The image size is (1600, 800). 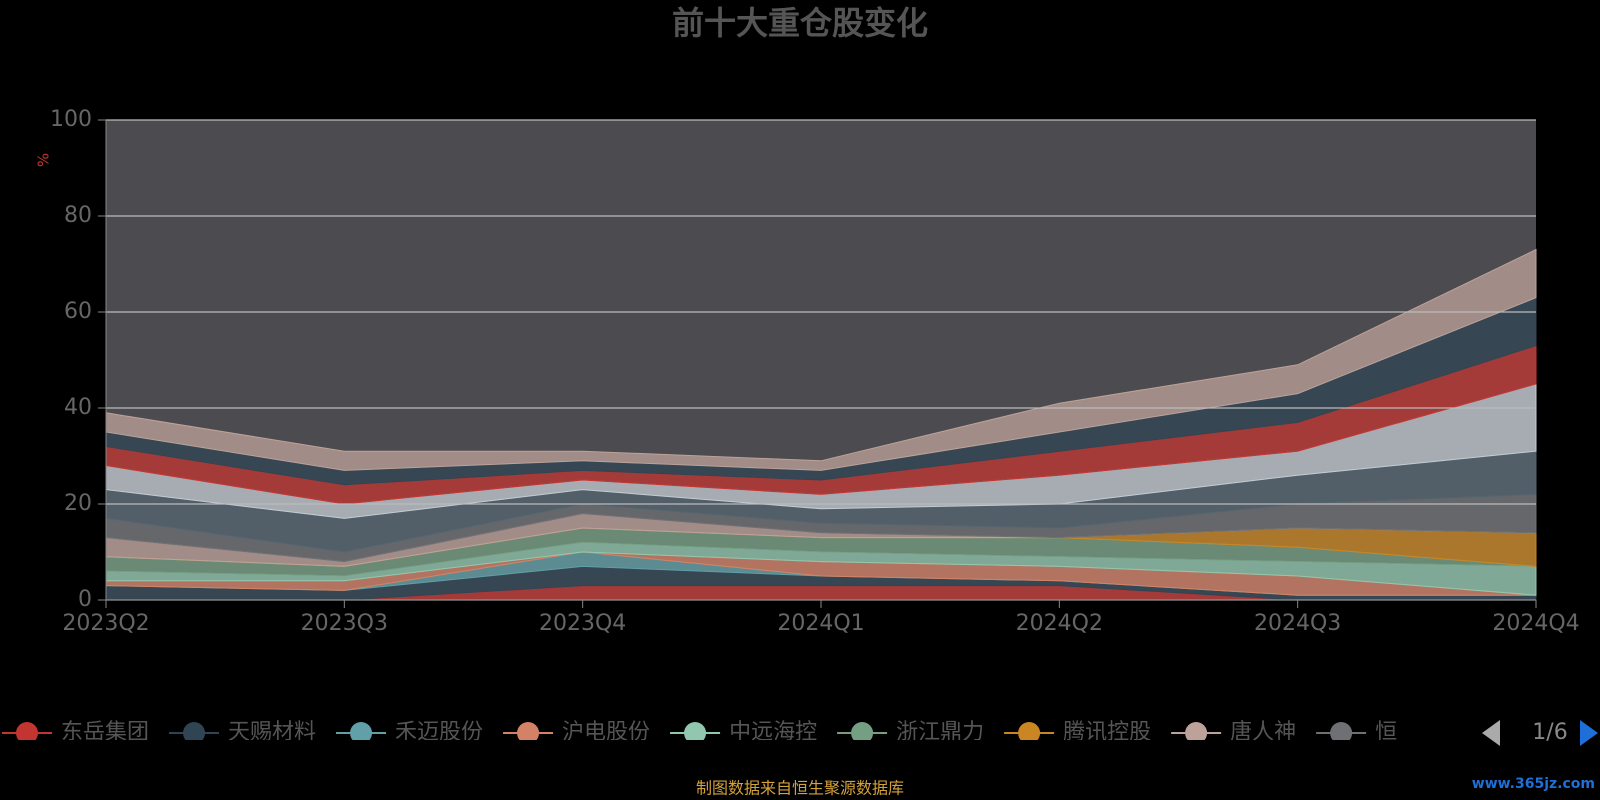 What do you see at coordinates (582, 623) in the screenshot?
I see `x-tick-label: 2023Q4` at bounding box center [582, 623].